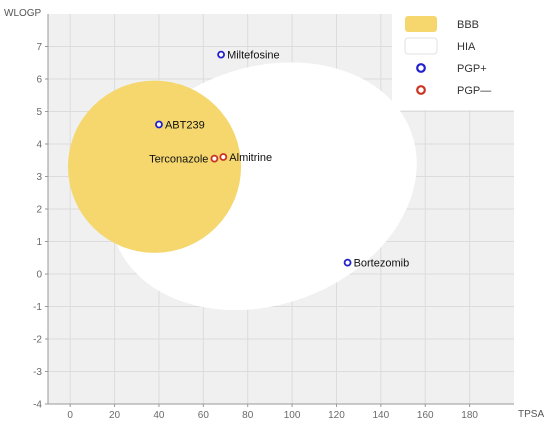 The width and height of the screenshot is (550, 424). I want to click on point-label-miltefosine: Miltefosine, so click(253, 56).